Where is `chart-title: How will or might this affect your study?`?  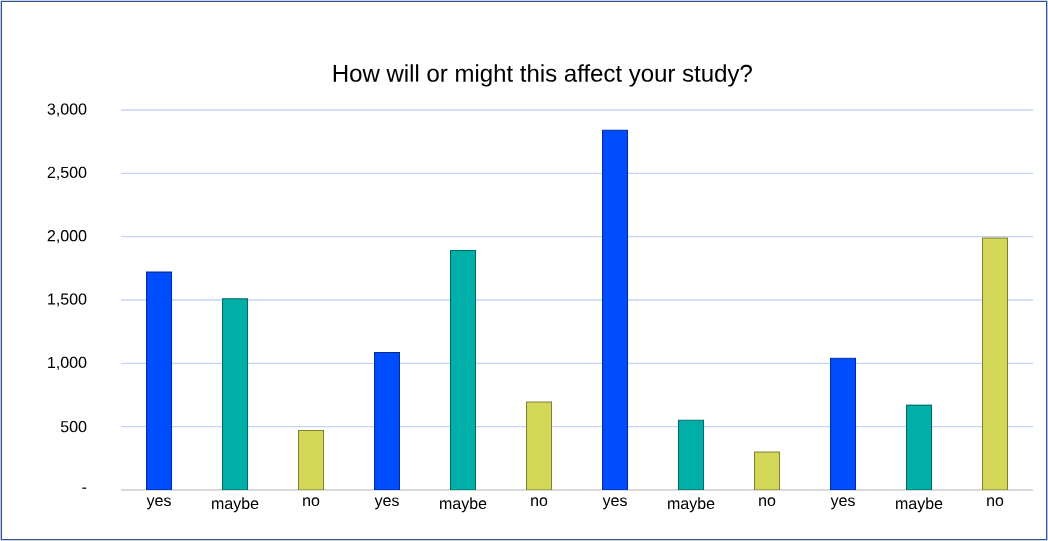
chart-title: How will or might this affect your study? is located at coordinates (542, 75).